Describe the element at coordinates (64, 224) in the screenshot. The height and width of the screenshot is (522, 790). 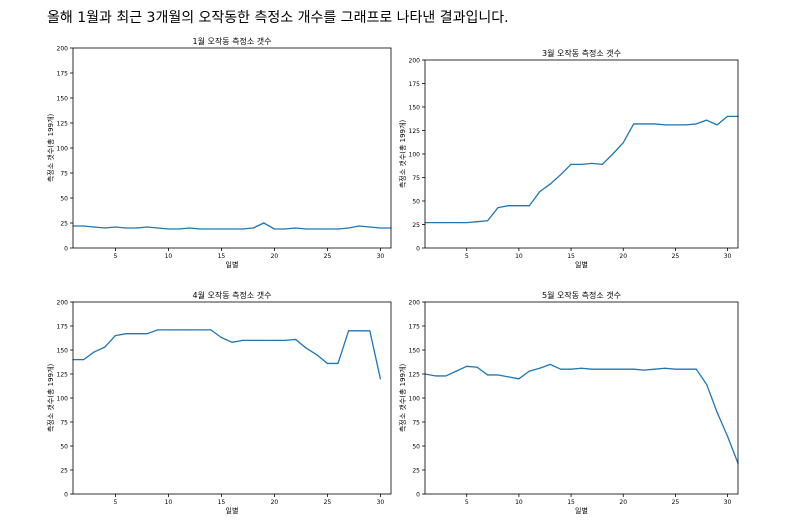
I see `y-tick-label: 25` at that location.